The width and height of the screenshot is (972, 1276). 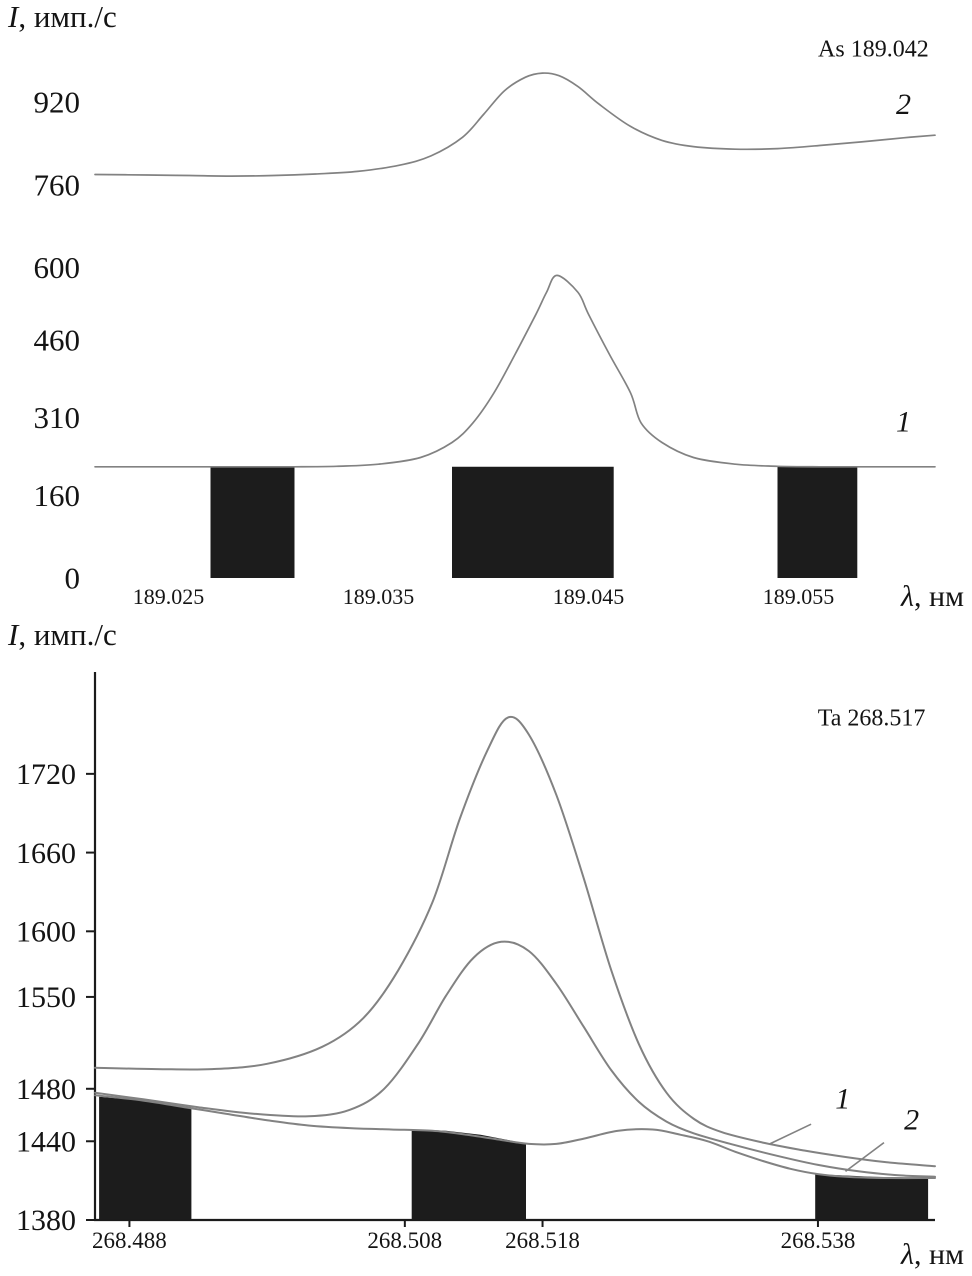 What do you see at coordinates (542, 1240) in the screenshot?
I see `x-tick-label: 268.518` at bounding box center [542, 1240].